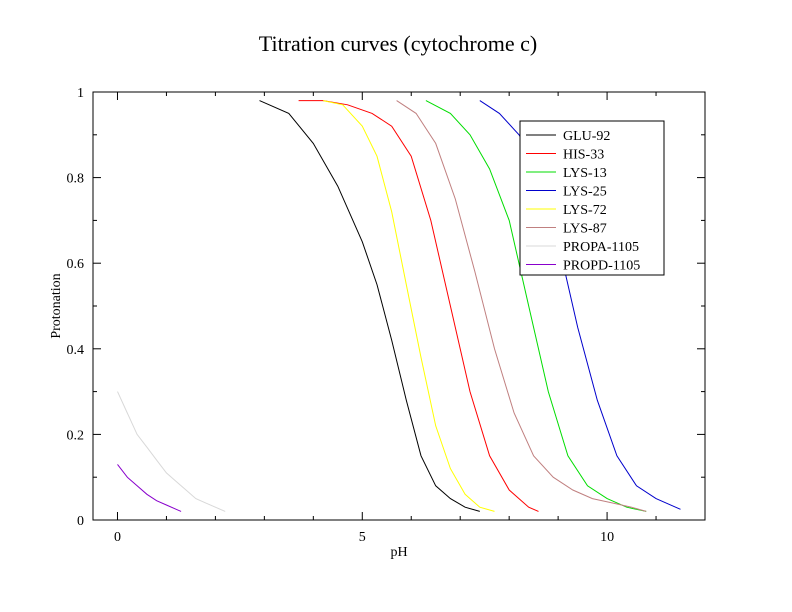  Describe the element at coordinates (585, 210) in the screenshot. I see `legend-label: LYS-72` at that location.